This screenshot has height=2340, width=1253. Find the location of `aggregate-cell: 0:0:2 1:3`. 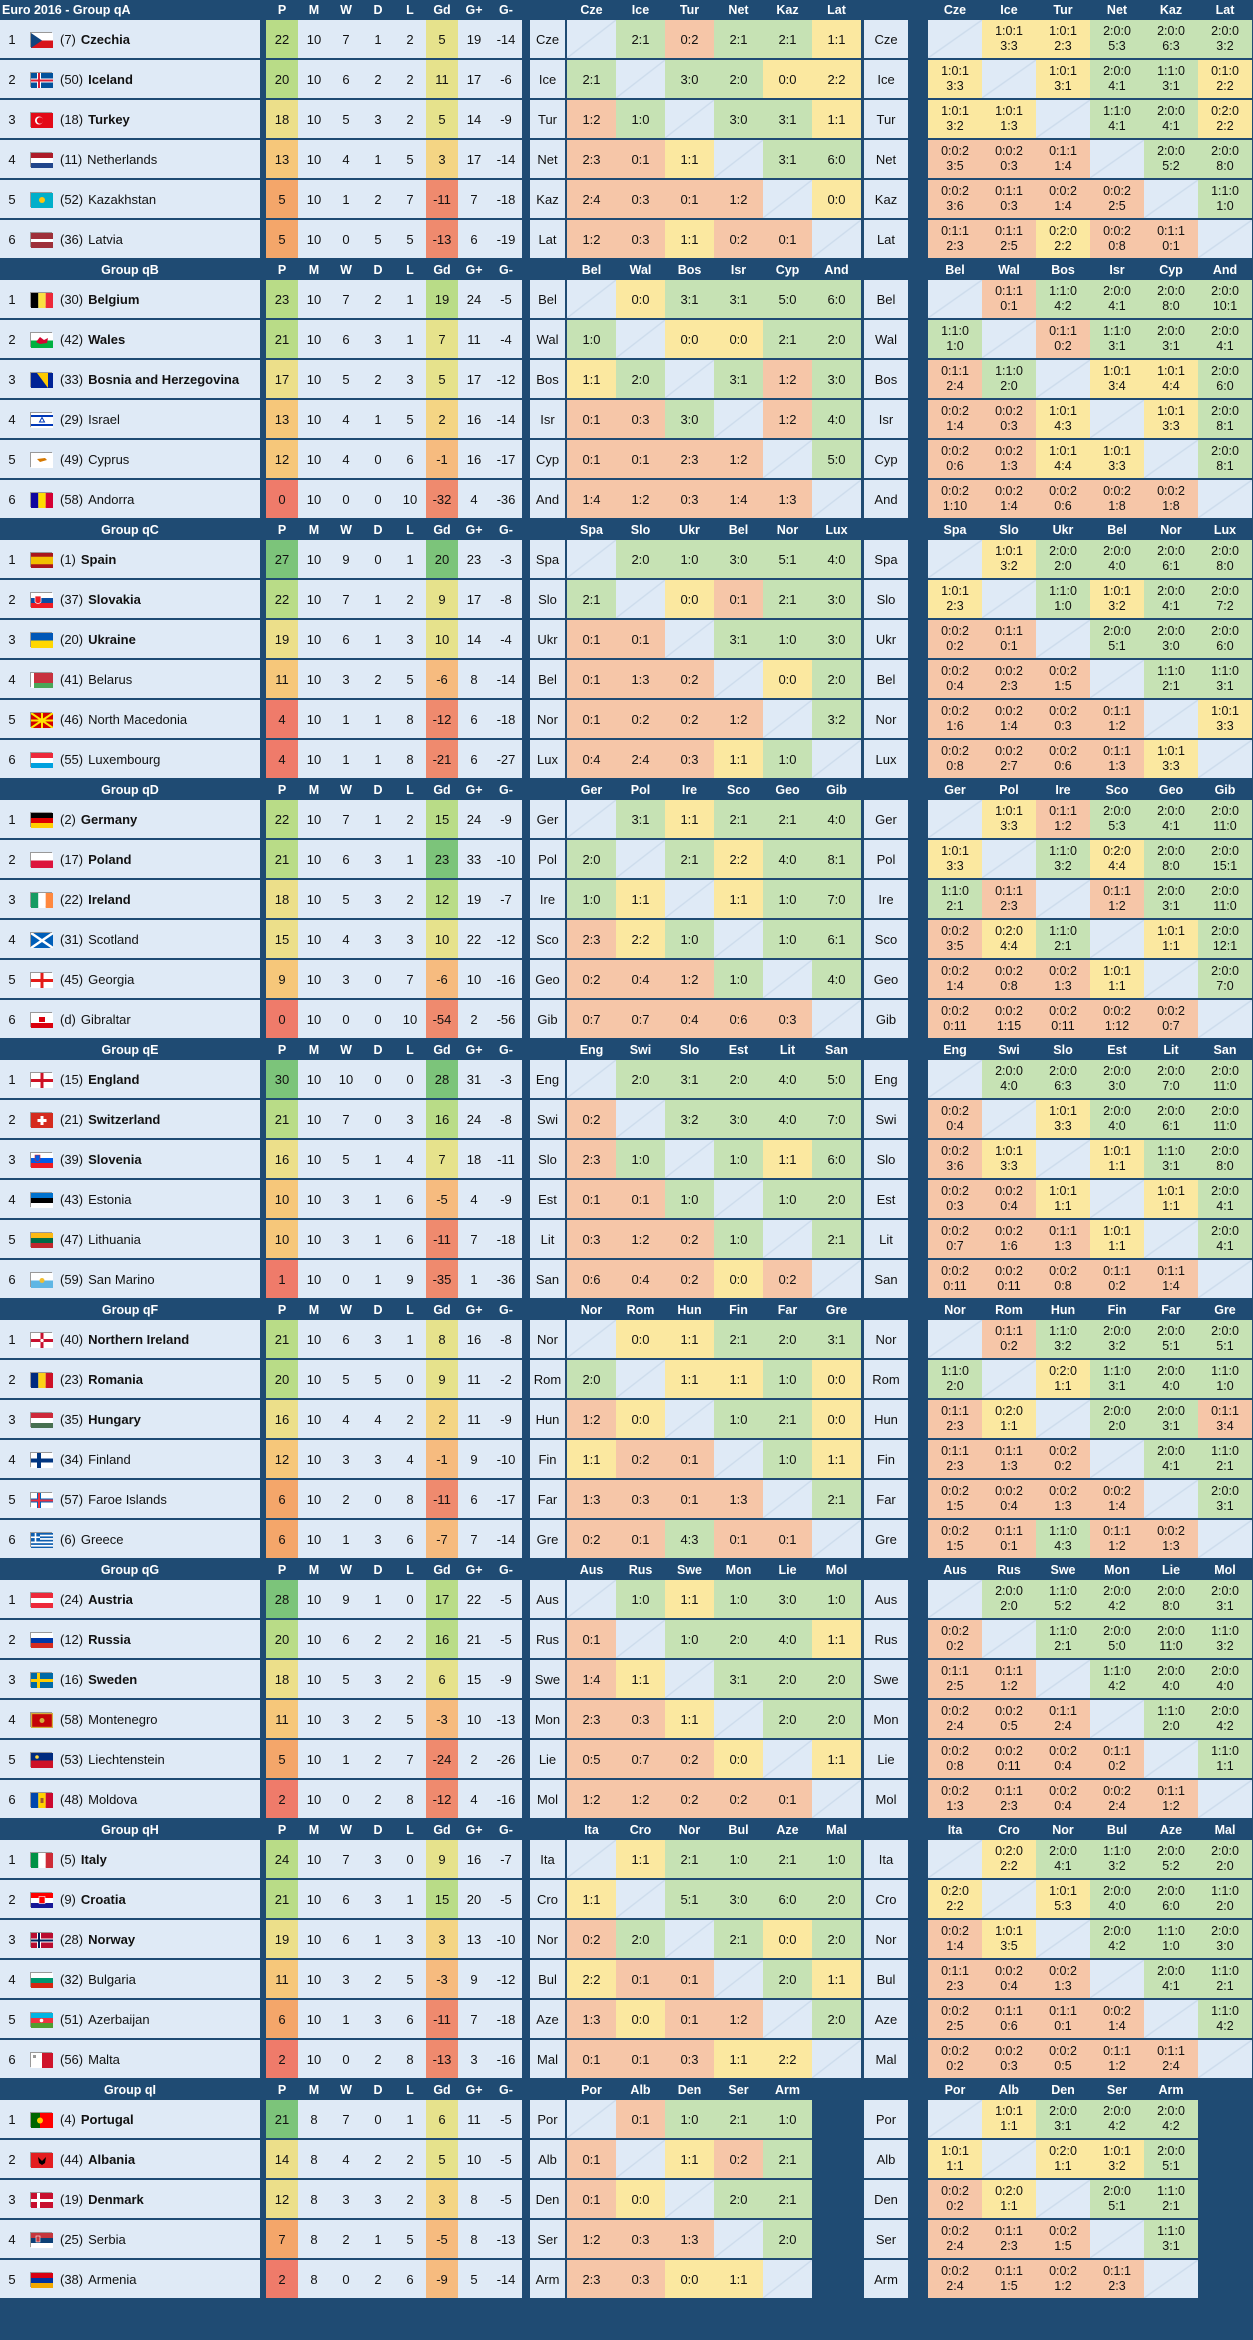

aggregate-cell: 0:0:2 1:3 is located at coordinates (1063, 1499).